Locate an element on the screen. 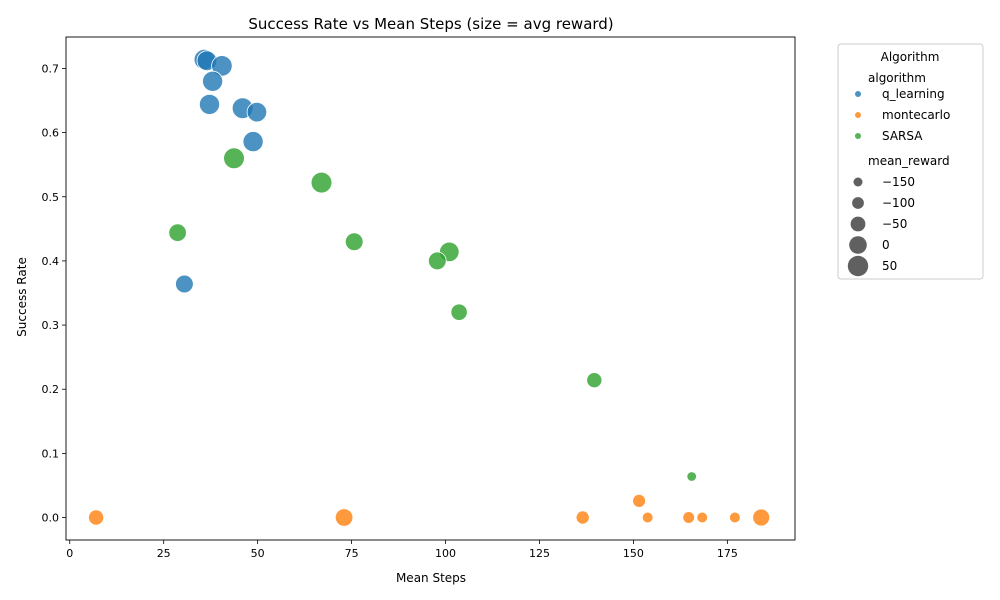  x-tick-label: 125 is located at coordinates (539, 553).